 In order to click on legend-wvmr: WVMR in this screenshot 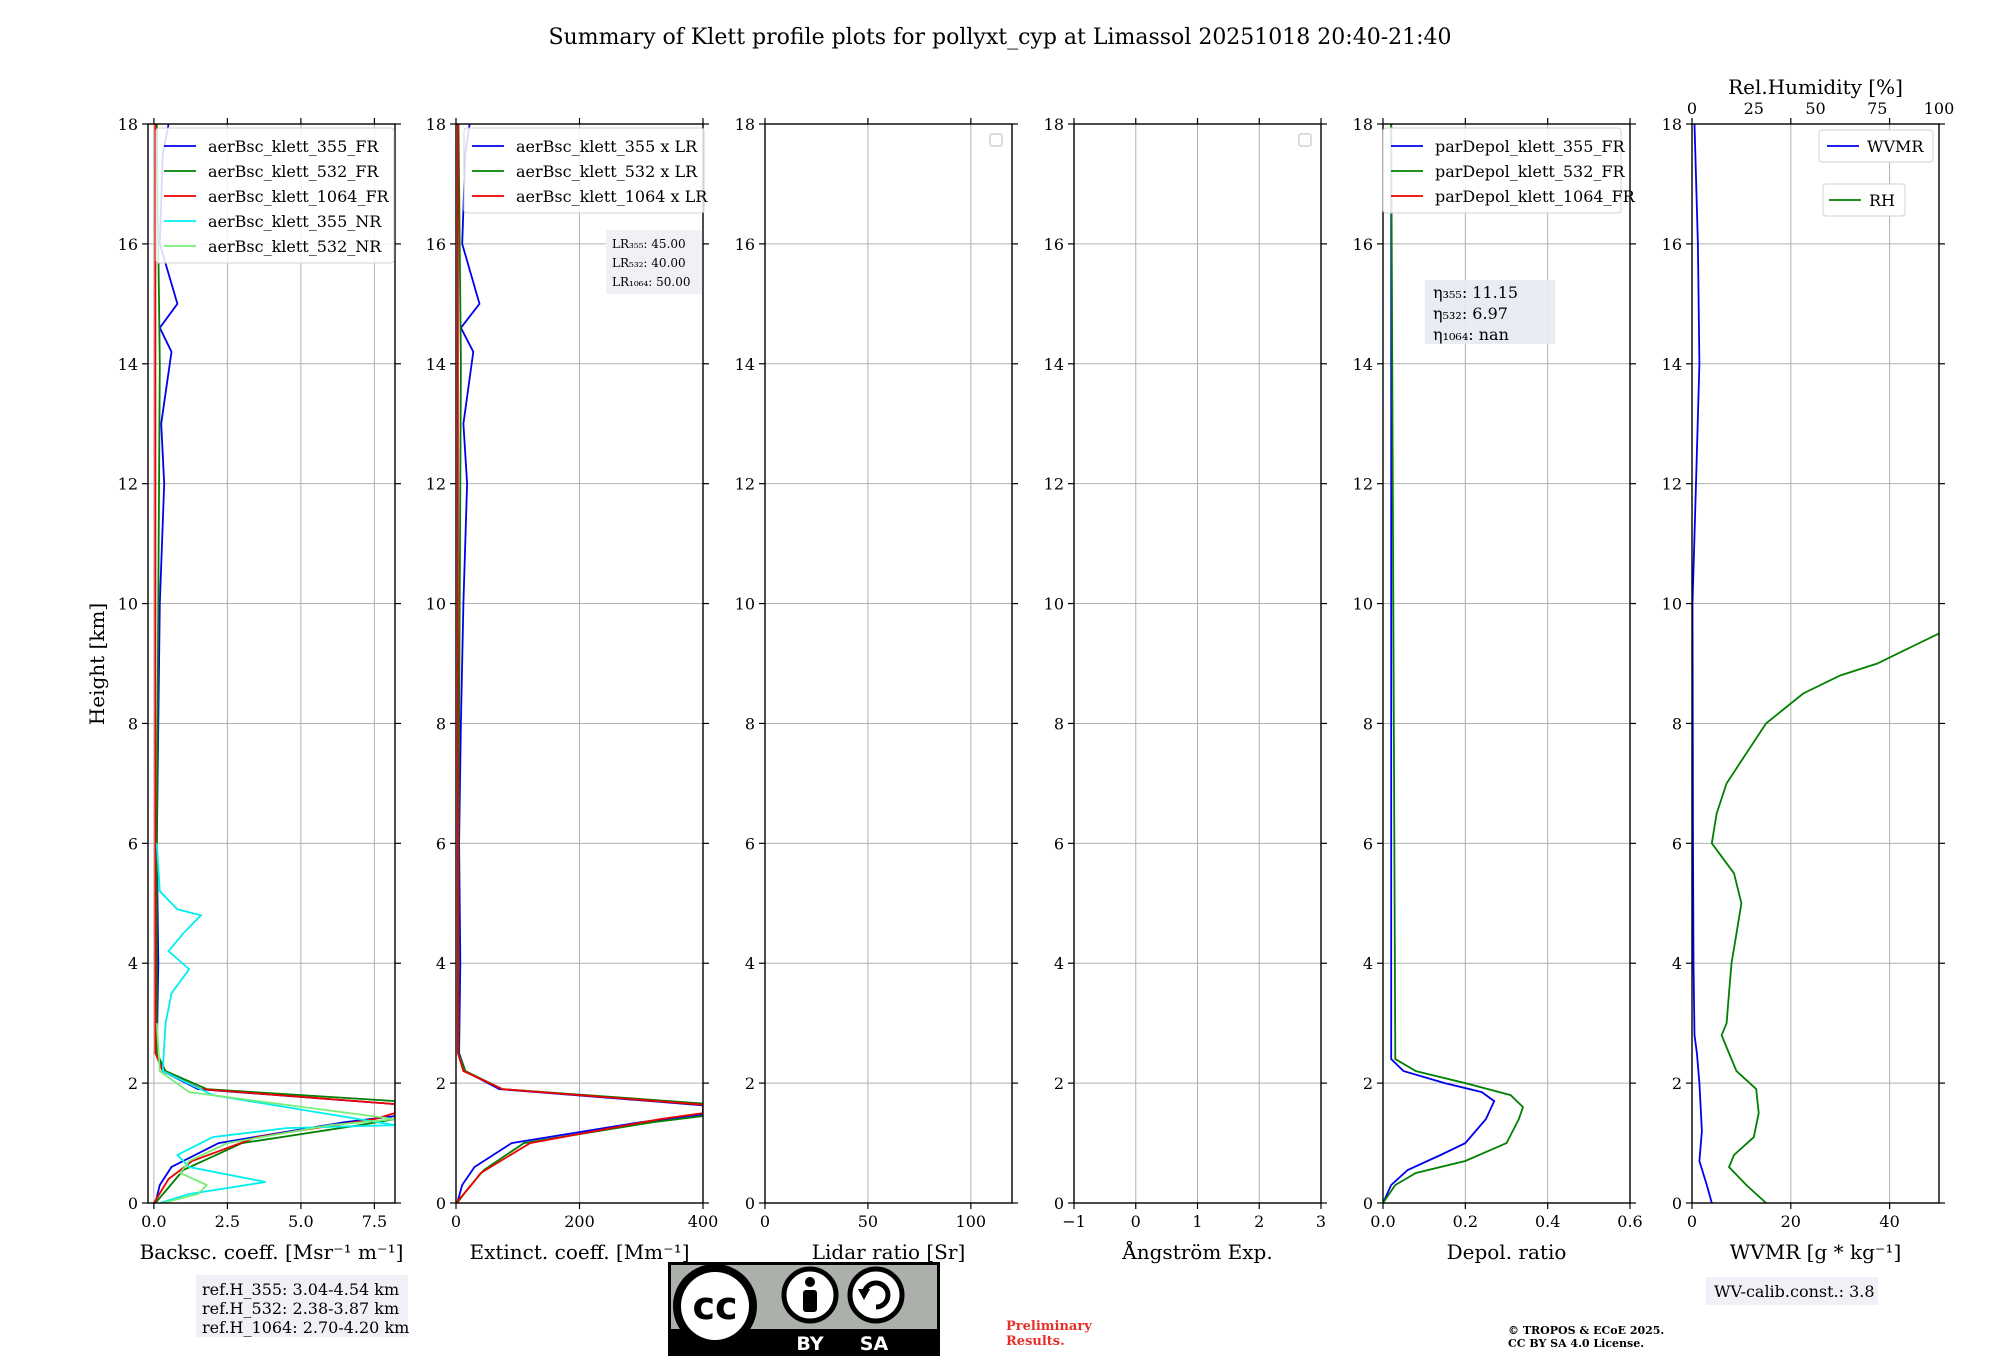, I will do `click(1876, 146)`.